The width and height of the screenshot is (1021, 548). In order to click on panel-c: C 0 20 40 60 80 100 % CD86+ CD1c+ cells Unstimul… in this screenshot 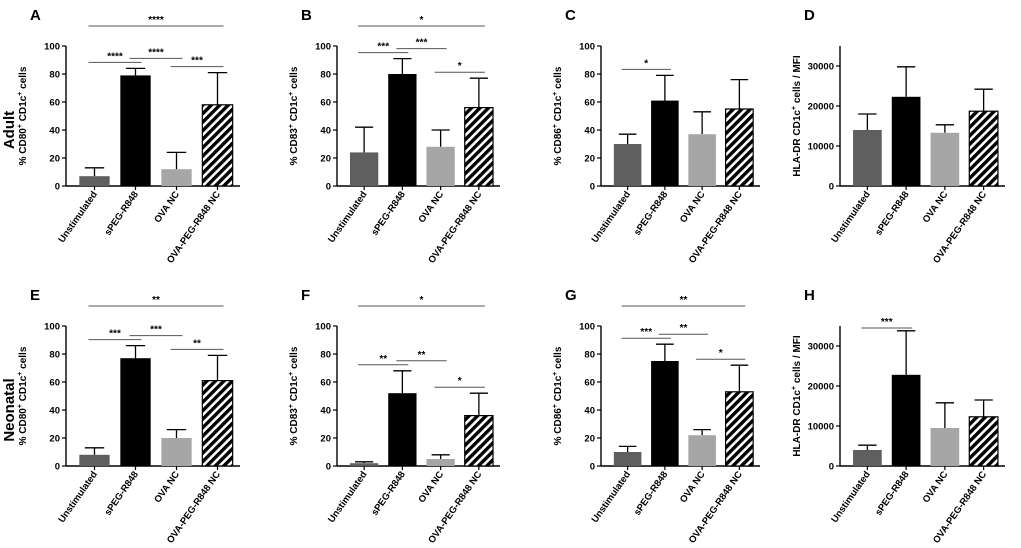, I will do `click(656, 136)`.